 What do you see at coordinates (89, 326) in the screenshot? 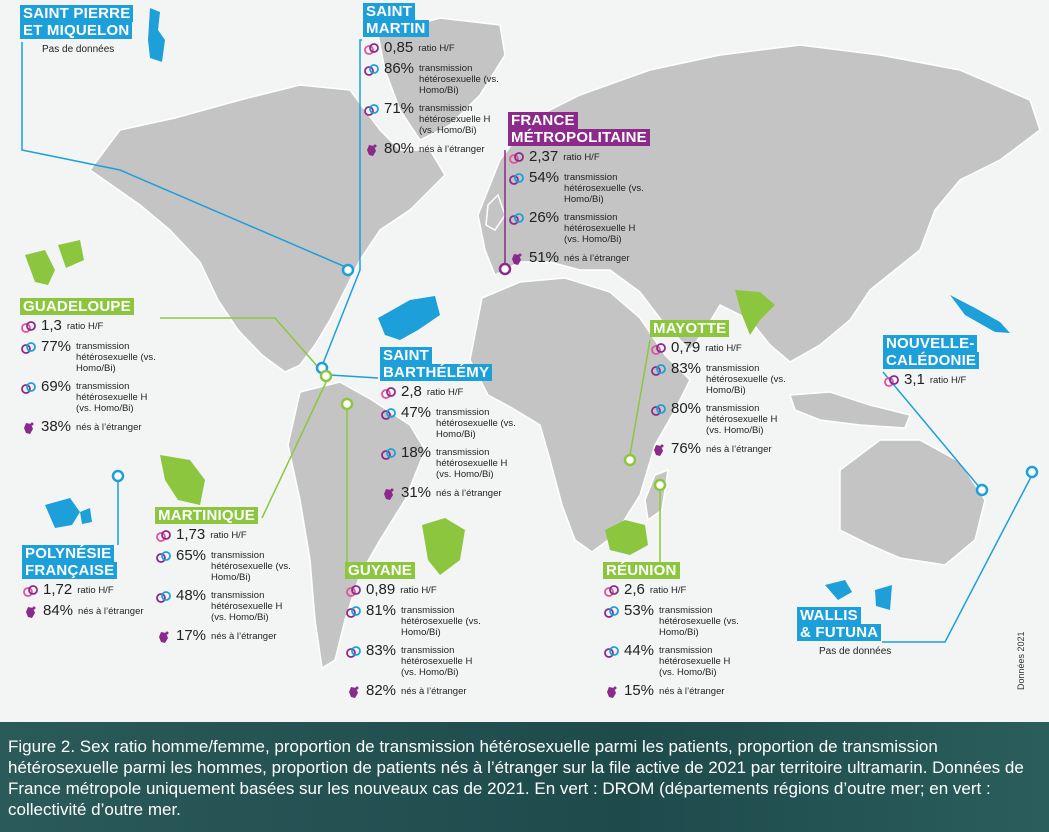
I see `stat-row: 1,3 ratio H/F` at bounding box center [89, 326].